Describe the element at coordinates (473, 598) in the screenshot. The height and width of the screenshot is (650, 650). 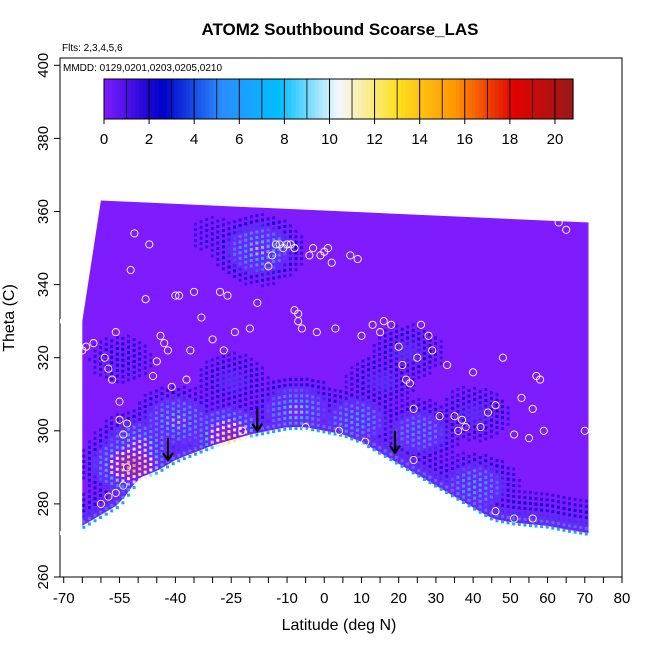
I see `x-tick-label: 40` at that location.